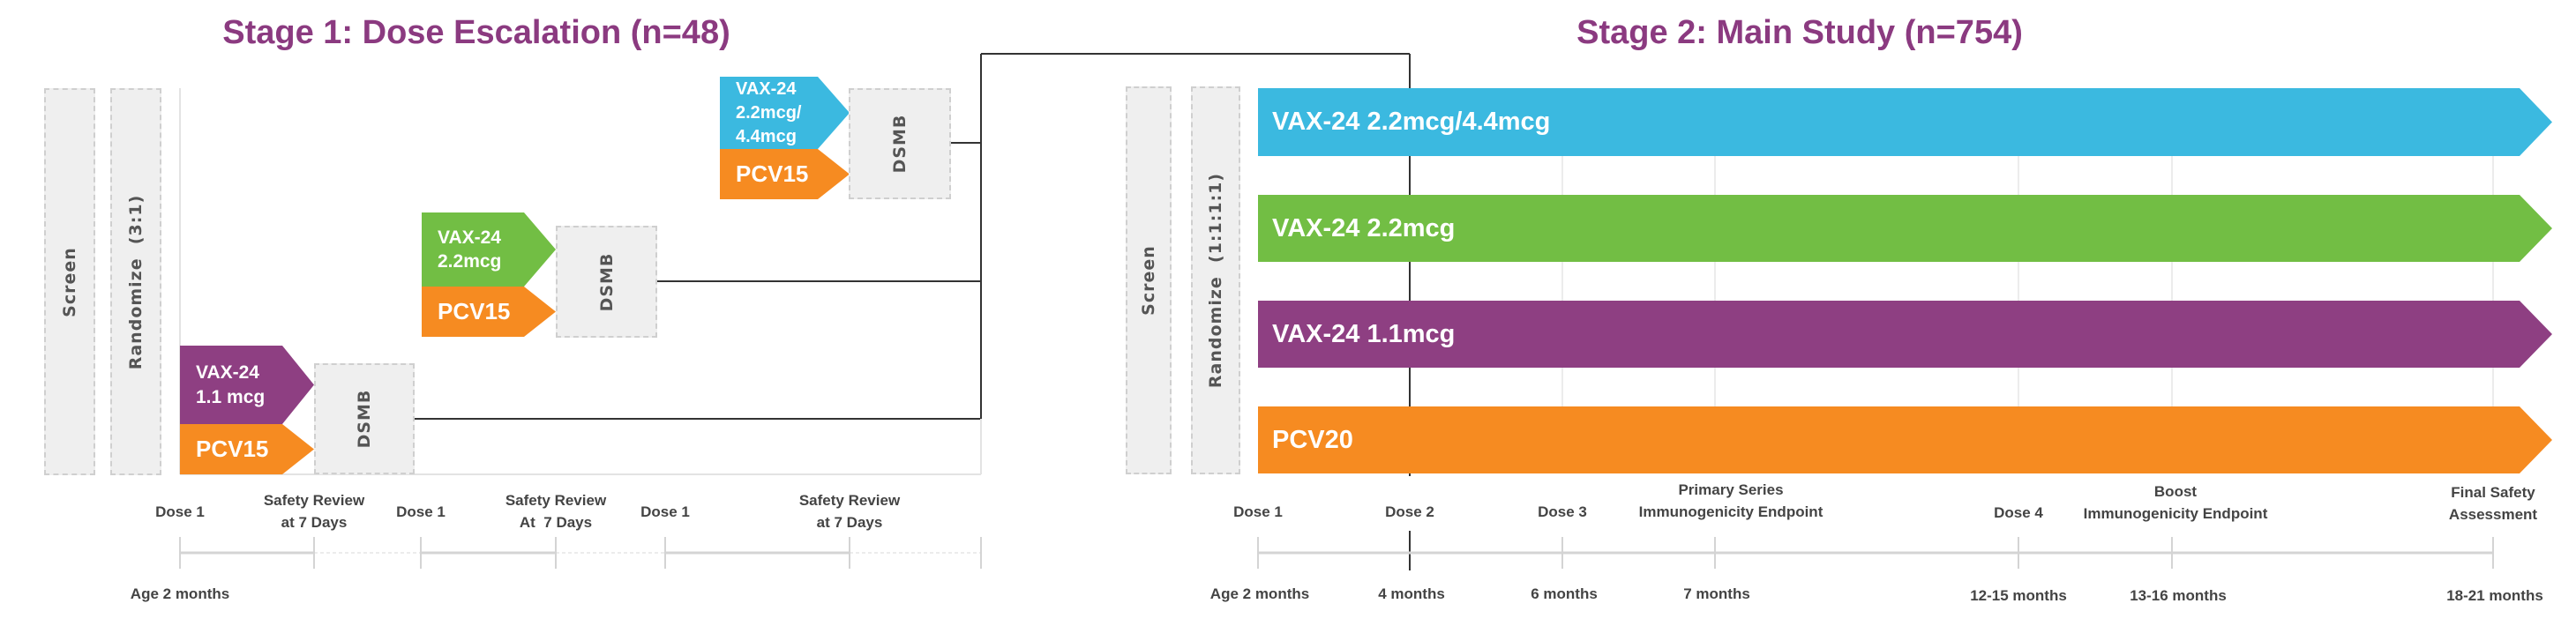 This screenshot has height=626, width=2576. I want to click on arm-vax24-1.1-bar: VAX-24 1.1mcg, so click(1905, 334).